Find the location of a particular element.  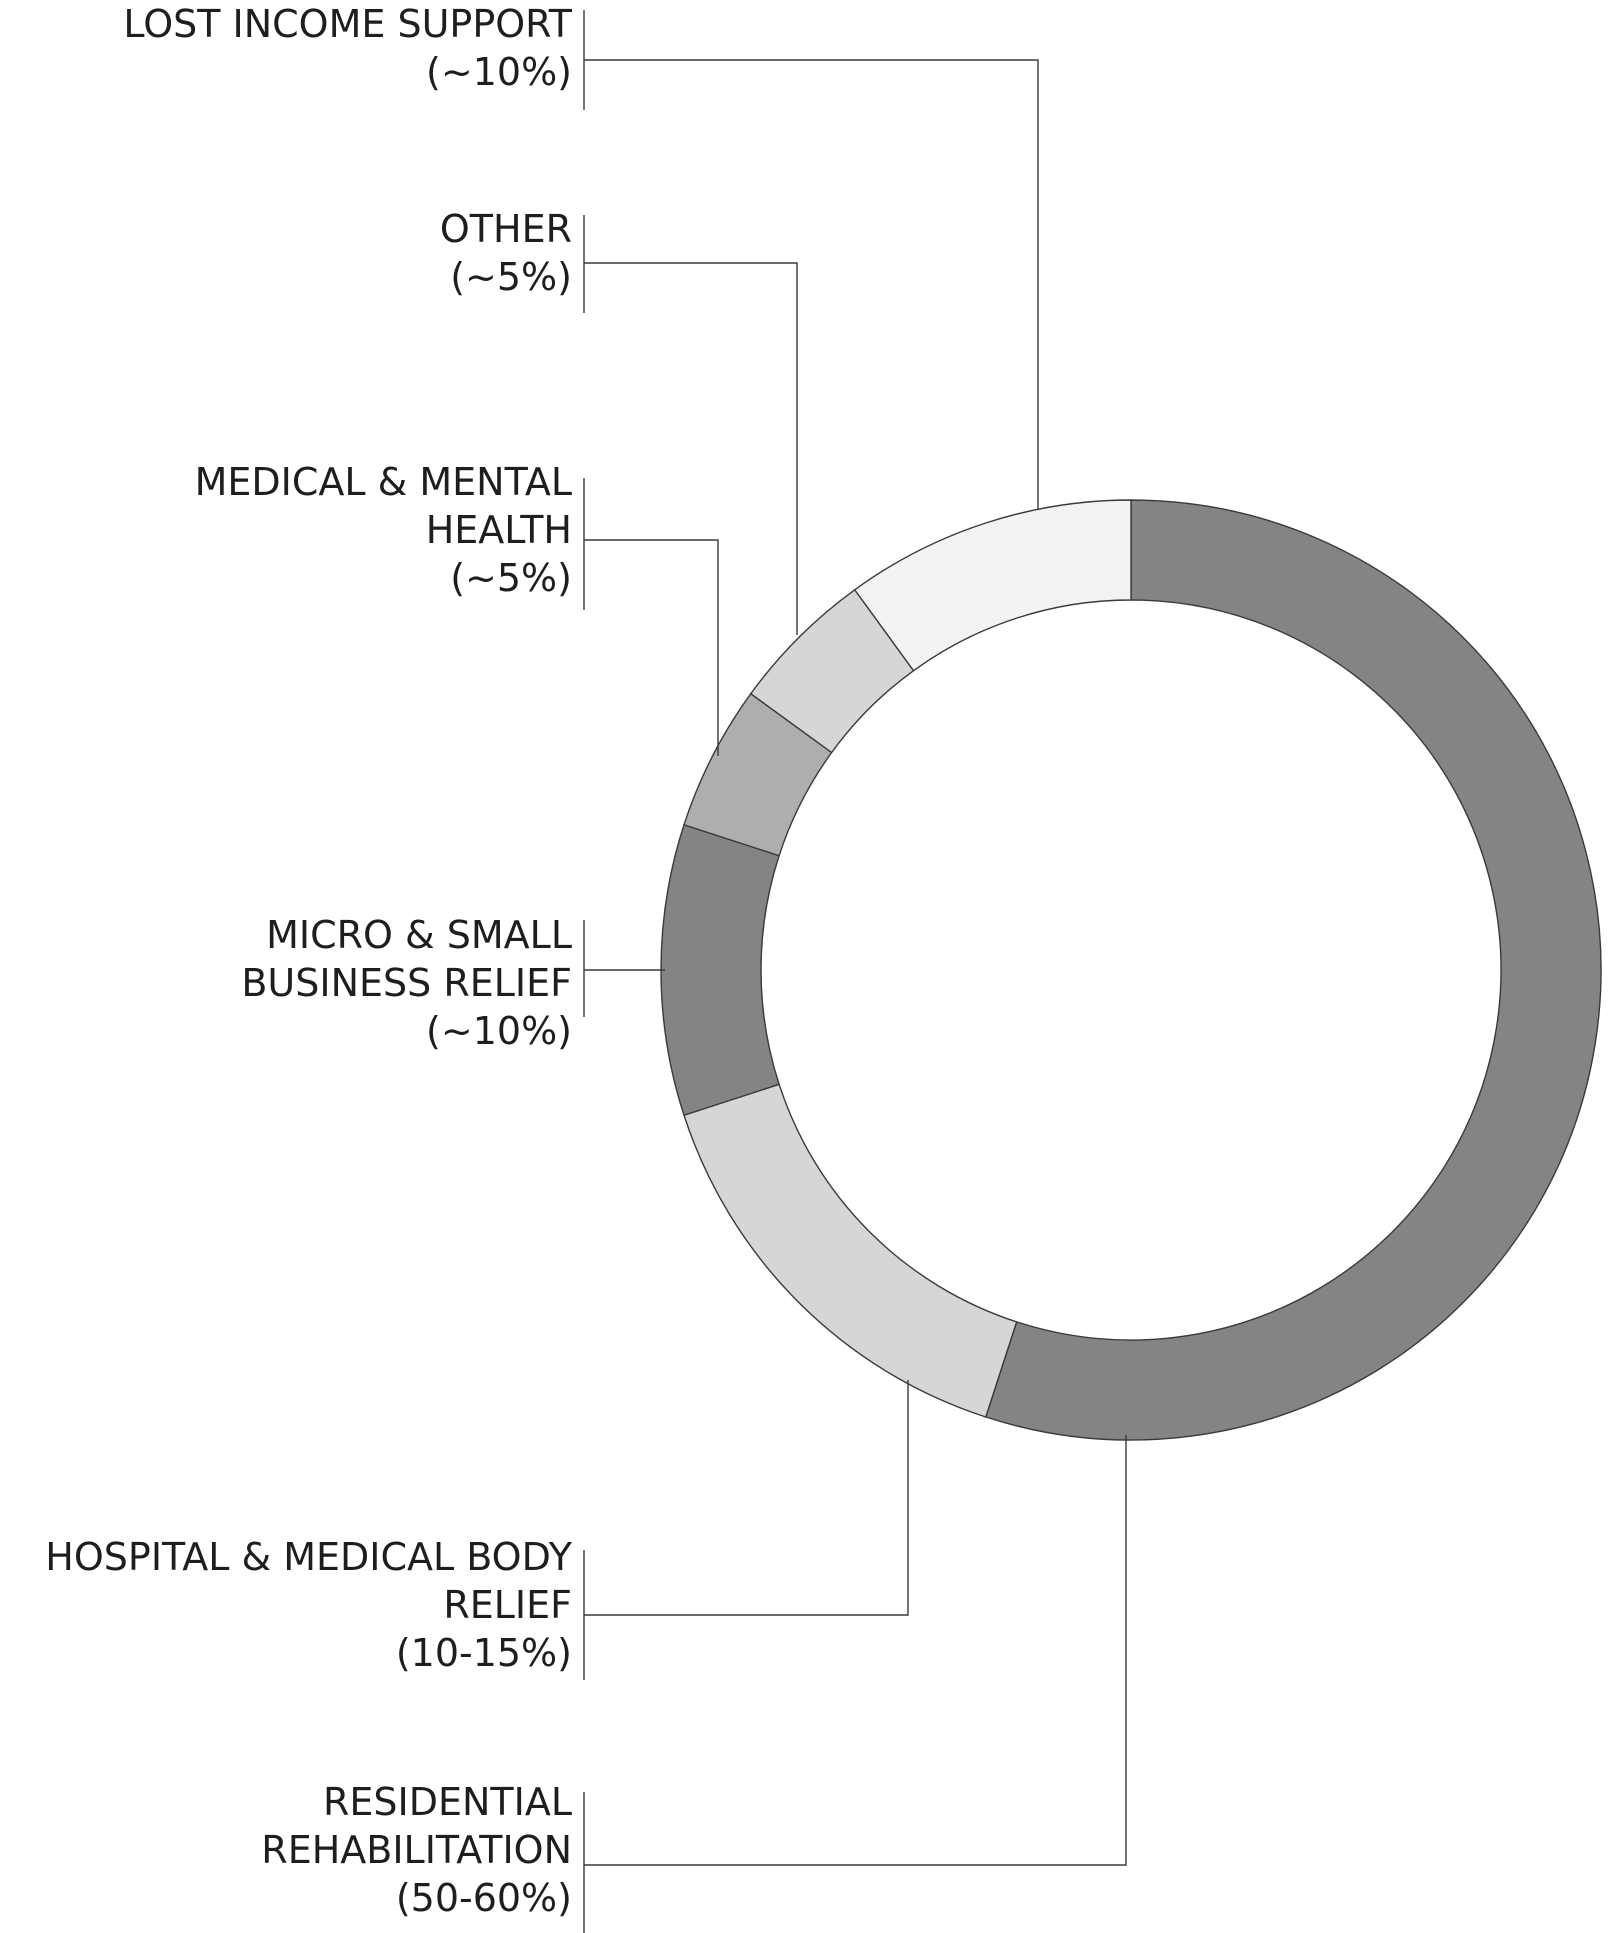

slice-label-line: HOSPITAL & MEDICAL BODY is located at coordinates (308, 1557).